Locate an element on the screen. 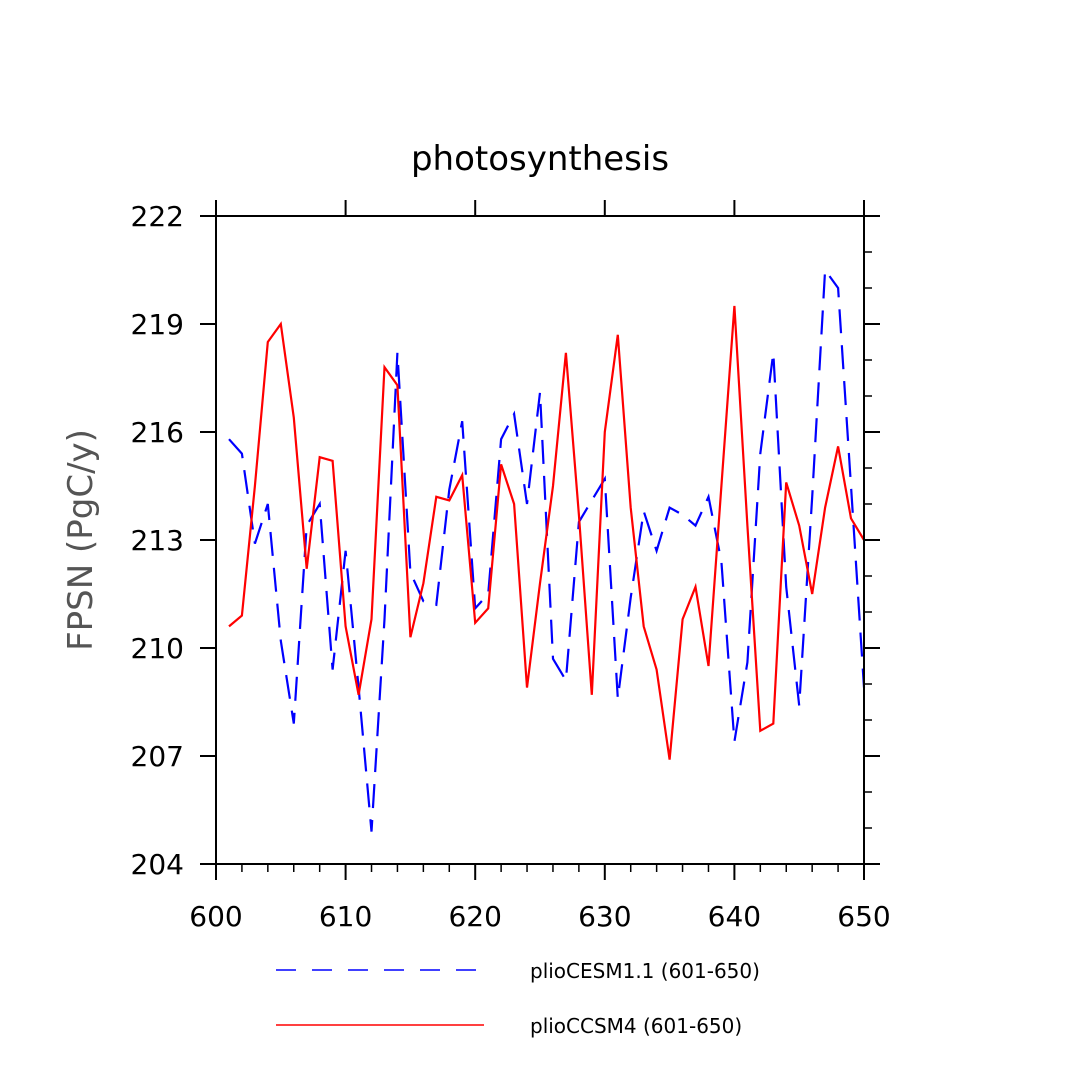 The image size is (1080, 1080). y-axis-label: FPSN (PgC/y) is located at coordinates (81, 540).